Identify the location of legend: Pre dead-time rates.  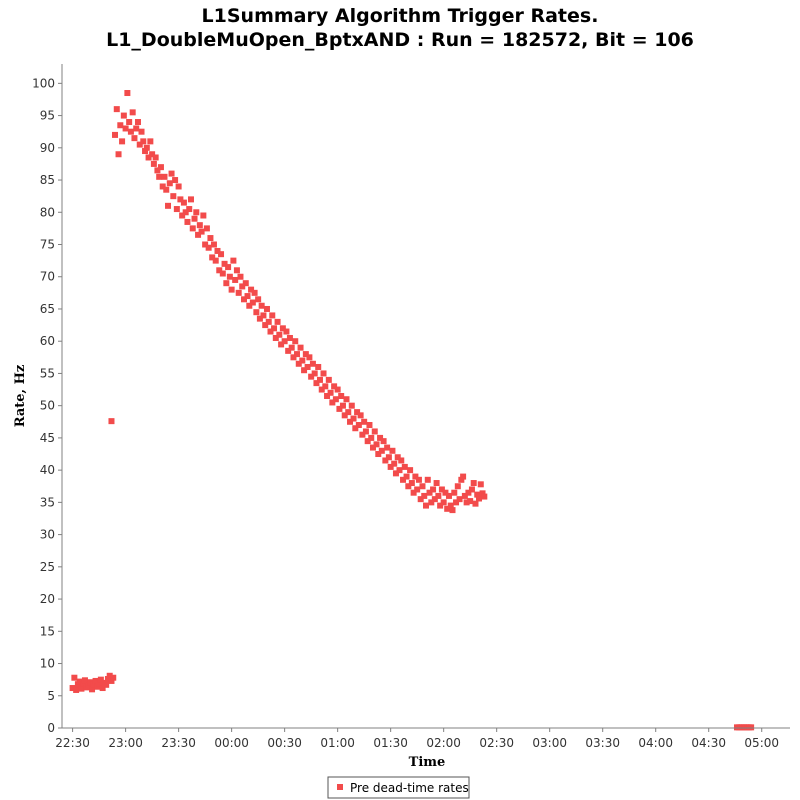
(398, 787).